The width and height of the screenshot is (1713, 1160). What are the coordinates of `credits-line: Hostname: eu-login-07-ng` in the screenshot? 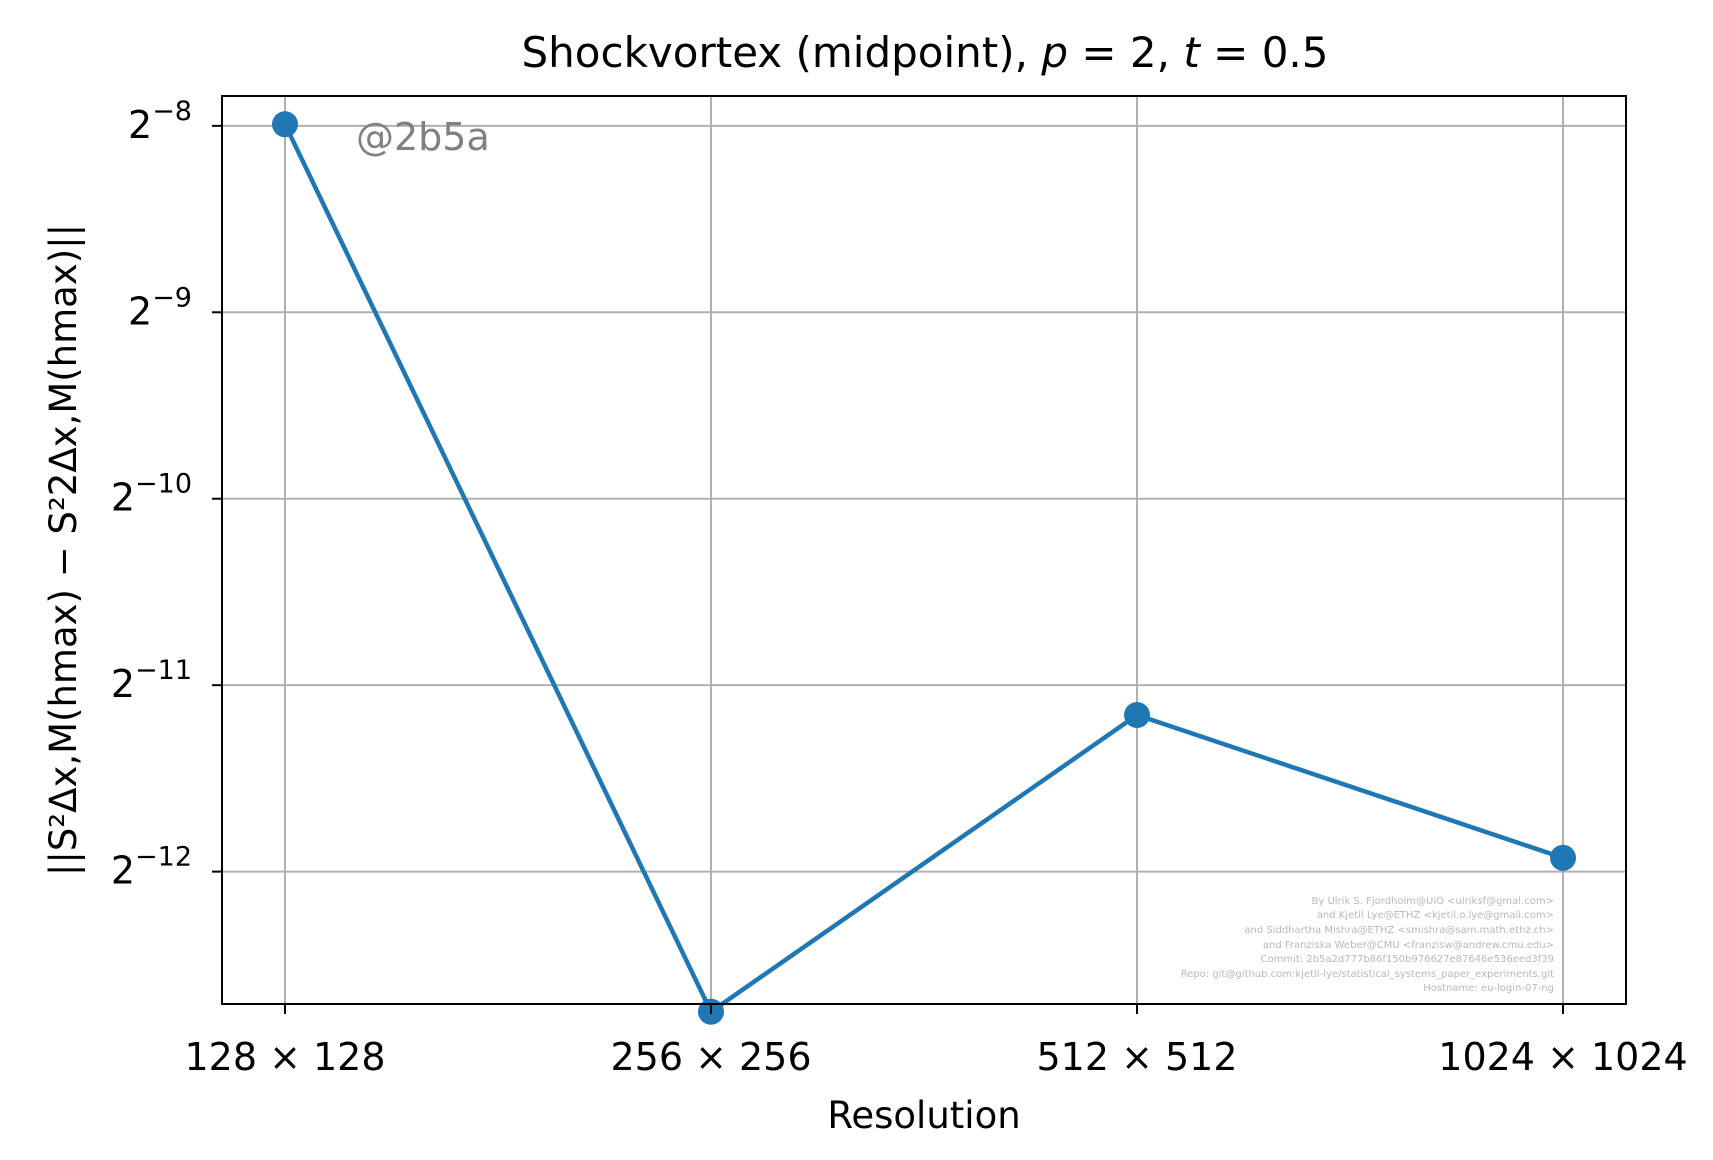 It's located at (1488, 988).